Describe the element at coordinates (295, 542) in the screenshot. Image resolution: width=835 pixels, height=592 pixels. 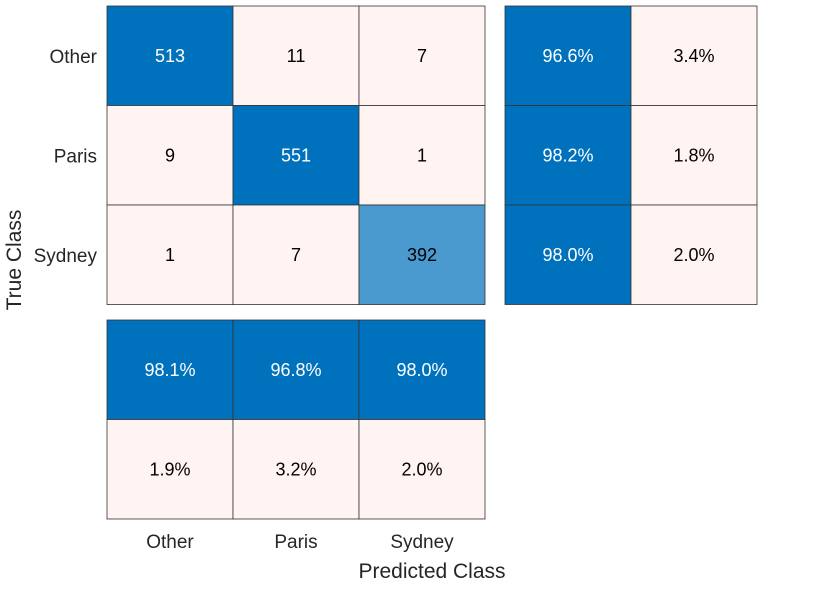
I see `x-tick-label: Paris` at that location.